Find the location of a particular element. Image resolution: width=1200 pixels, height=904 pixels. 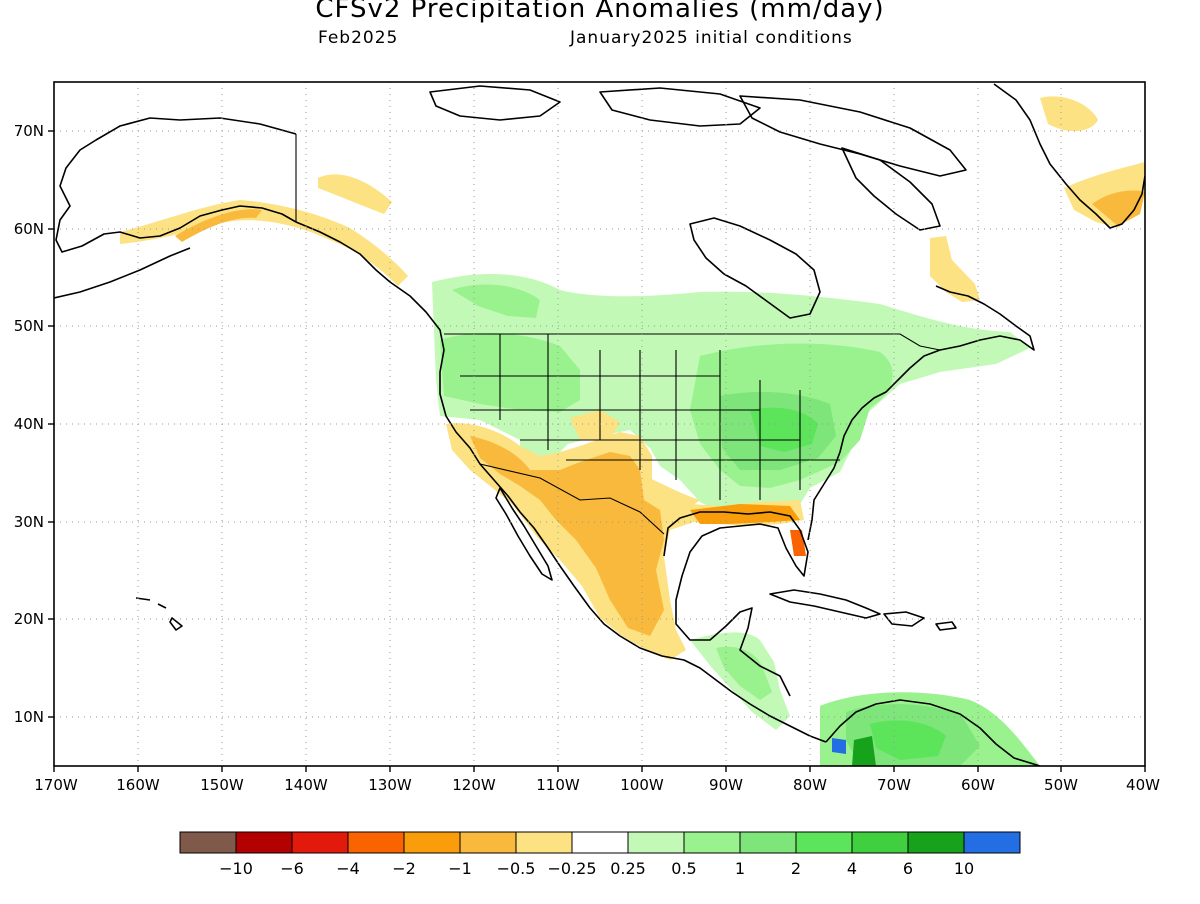

legend-swatches is located at coordinates (600, 842).